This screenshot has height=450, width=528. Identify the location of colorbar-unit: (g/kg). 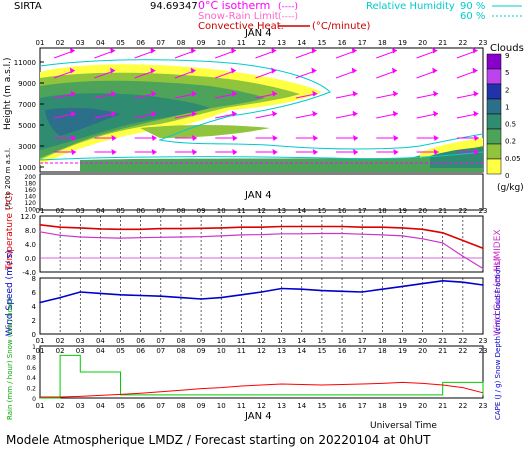
(510, 188).